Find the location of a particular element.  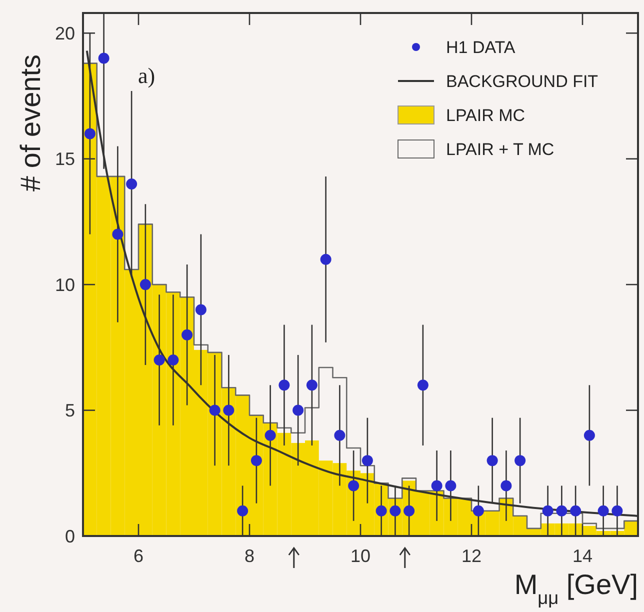

y-tick-label: 5 is located at coordinates (69, 410).